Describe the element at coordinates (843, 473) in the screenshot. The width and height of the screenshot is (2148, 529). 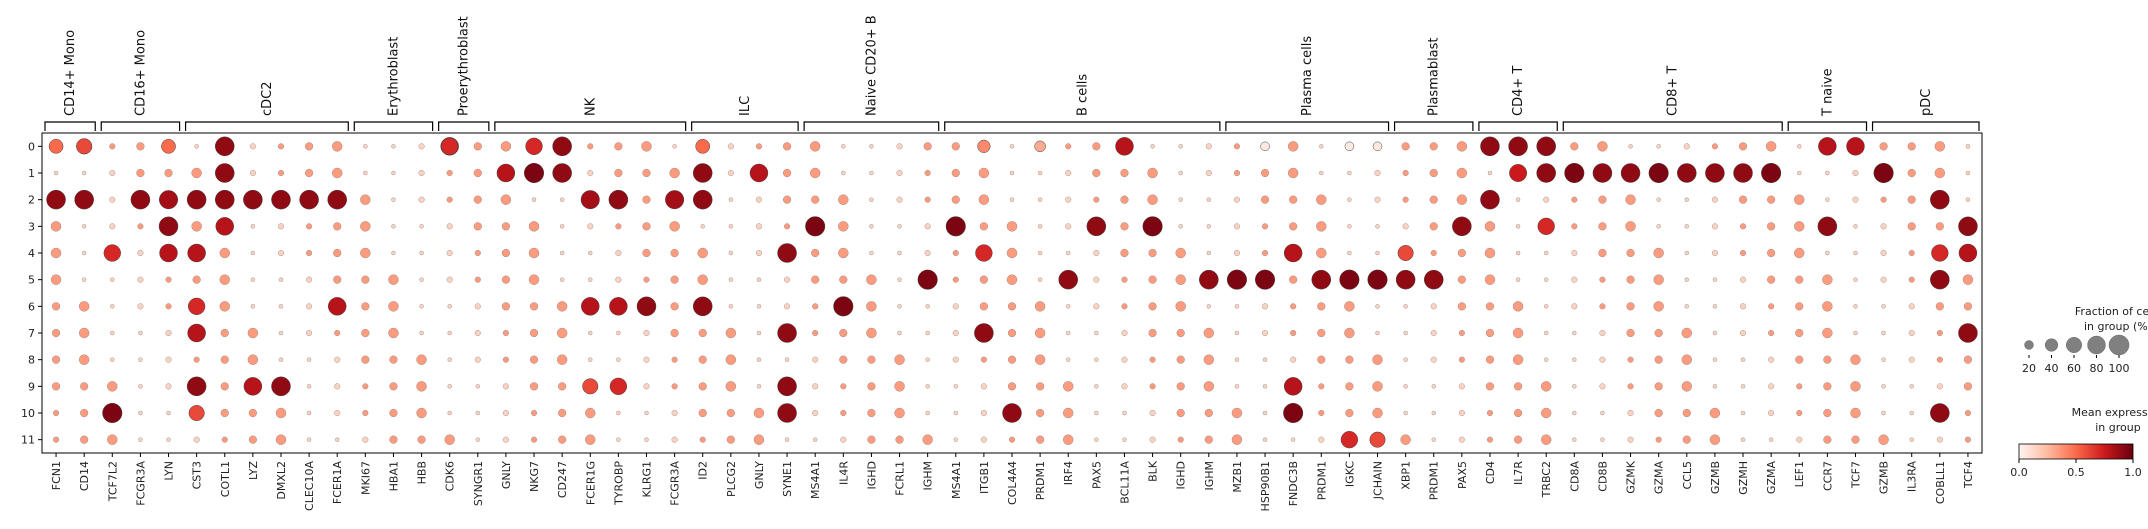
I see `gene-label: IL4R` at that location.